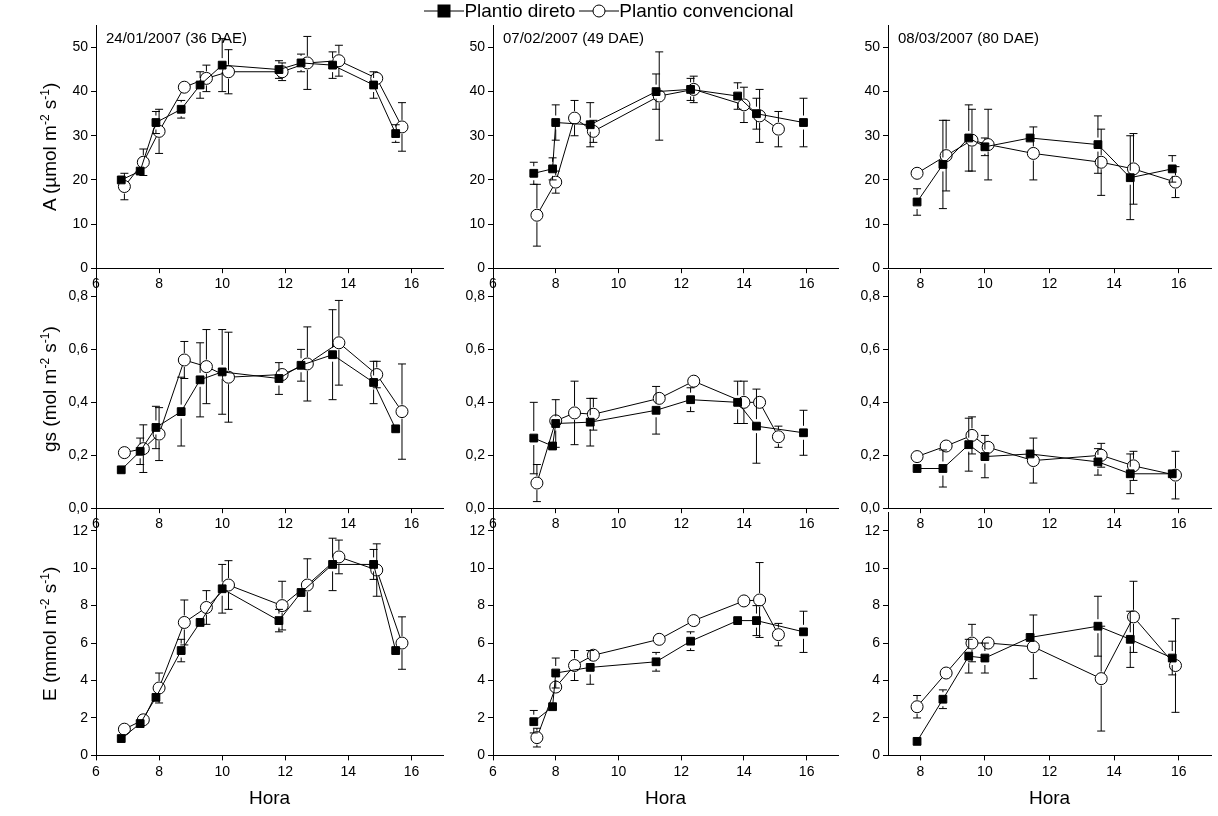 Image resolution: width=1218 pixels, height=816 pixels. I want to click on annotation: 08/03/2007 (80 DAE), so click(968, 38).